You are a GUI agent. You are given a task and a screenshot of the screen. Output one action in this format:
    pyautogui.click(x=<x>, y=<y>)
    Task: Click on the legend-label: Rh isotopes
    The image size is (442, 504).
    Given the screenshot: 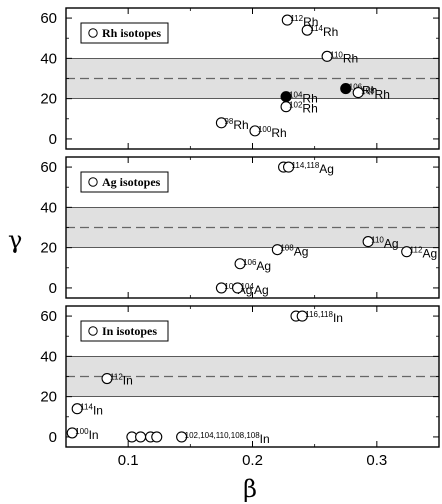 What is the action you would take?
    pyautogui.click(x=131, y=33)
    